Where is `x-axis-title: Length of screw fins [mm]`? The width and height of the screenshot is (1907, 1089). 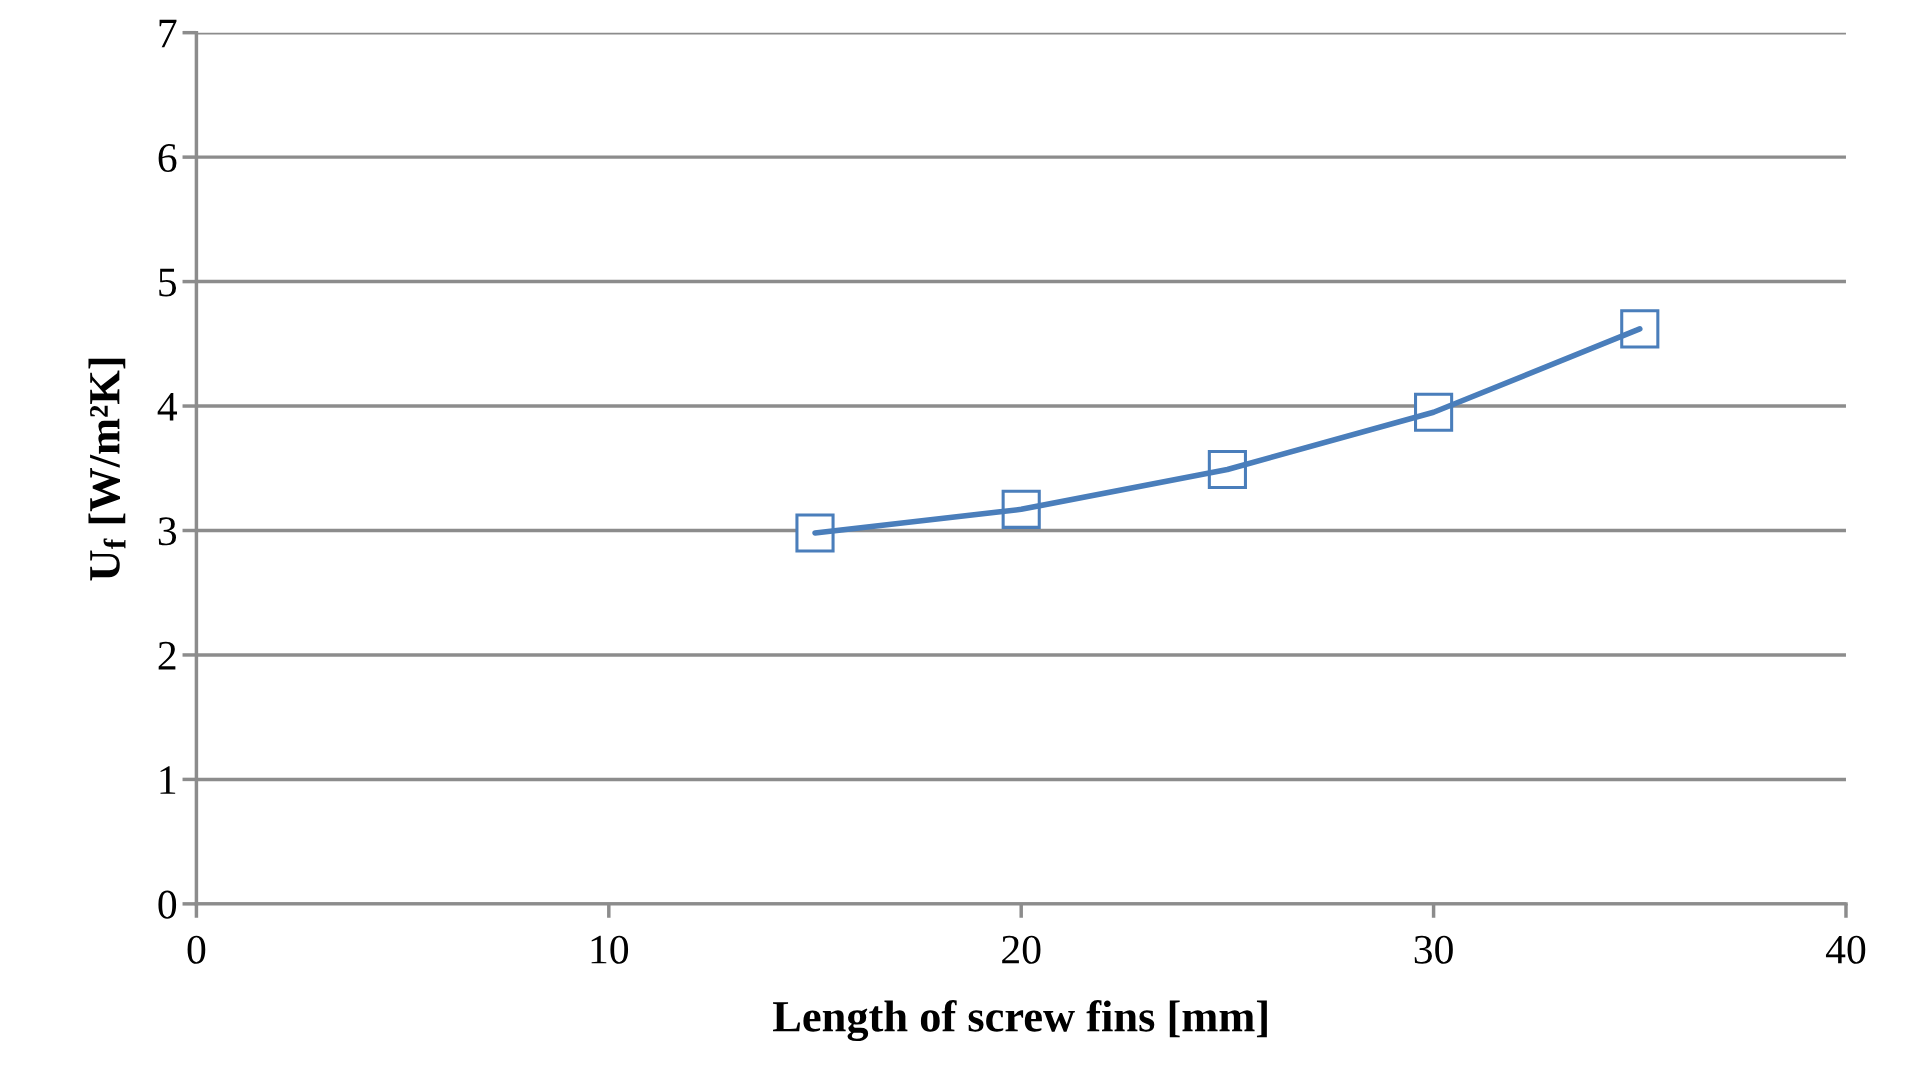 x-axis-title: Length of screw fins [mm] is located at coordinates (1020, 1020).